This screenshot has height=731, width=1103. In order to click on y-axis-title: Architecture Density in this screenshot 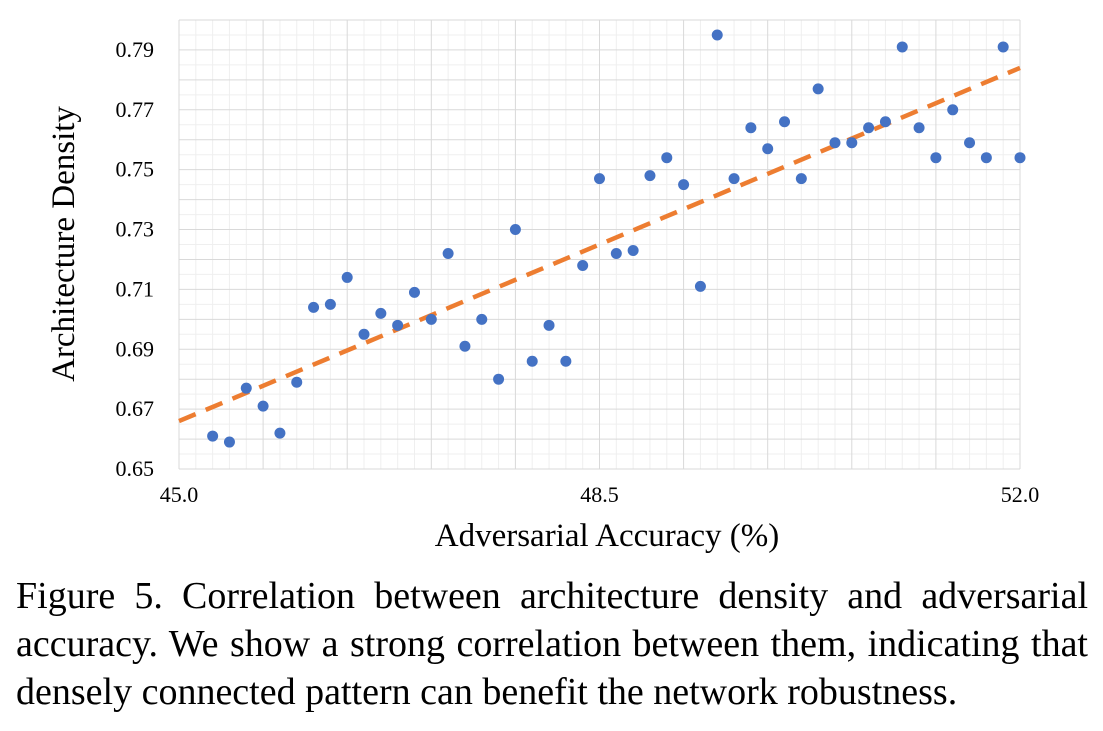, I will do `click(64, 244)`.